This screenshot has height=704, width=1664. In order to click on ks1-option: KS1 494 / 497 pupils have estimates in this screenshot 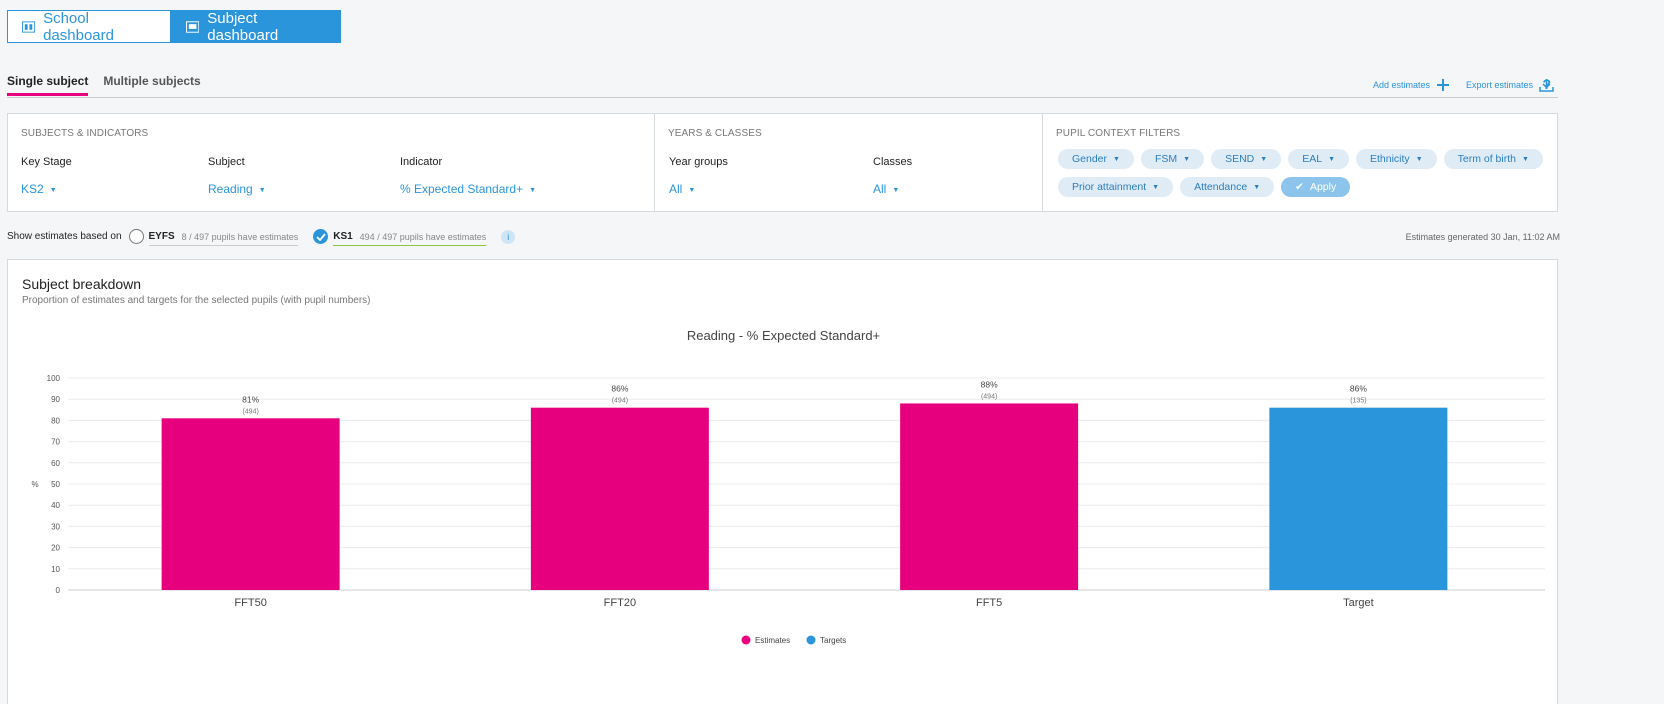, I will do `click(400, 237)`.